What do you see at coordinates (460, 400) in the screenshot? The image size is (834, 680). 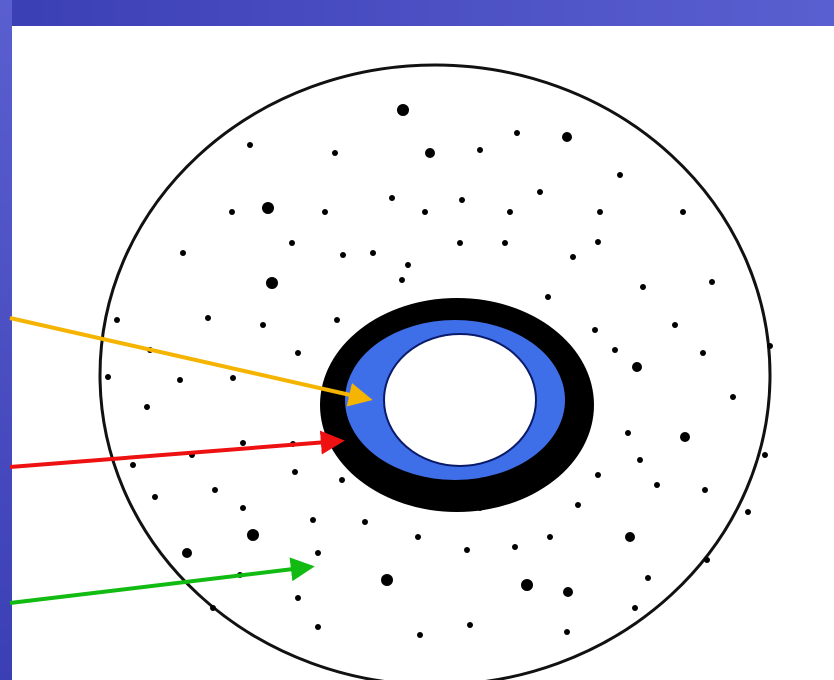 I see `white-core` at bounding box center [460, 400].